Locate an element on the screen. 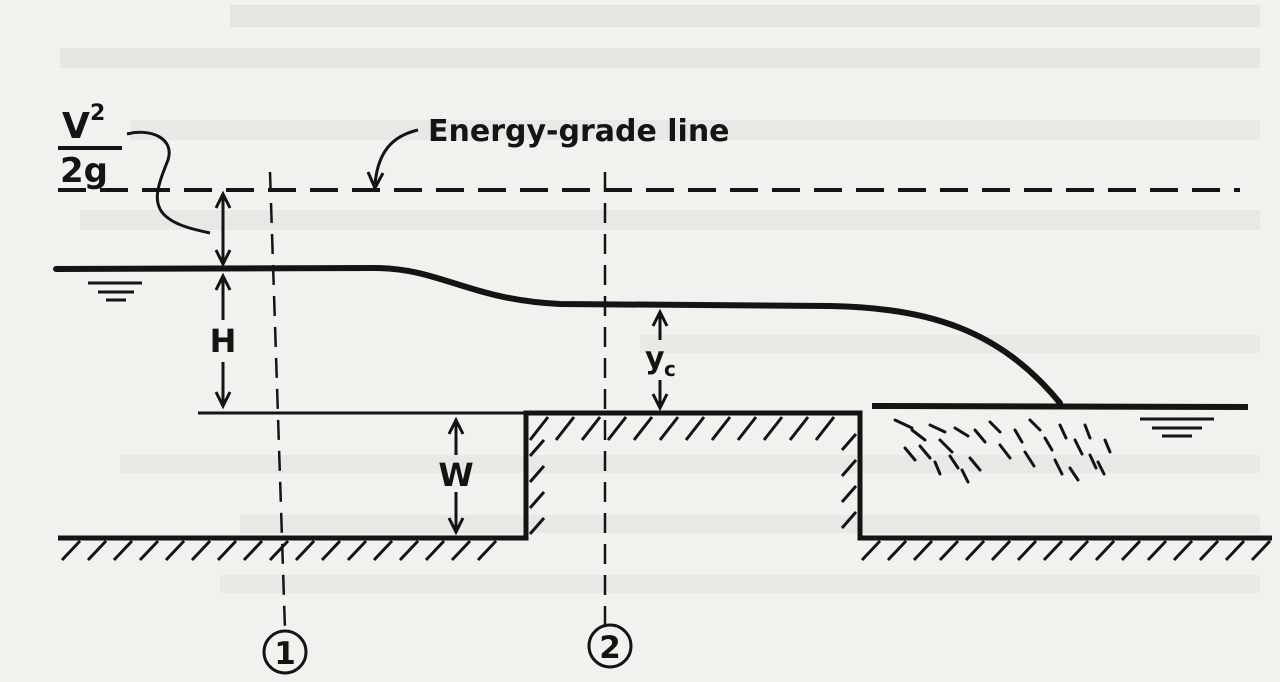 This screenshot has height=682, width=1280. section-marker-2: 2 is located at coordinates (610, 646).